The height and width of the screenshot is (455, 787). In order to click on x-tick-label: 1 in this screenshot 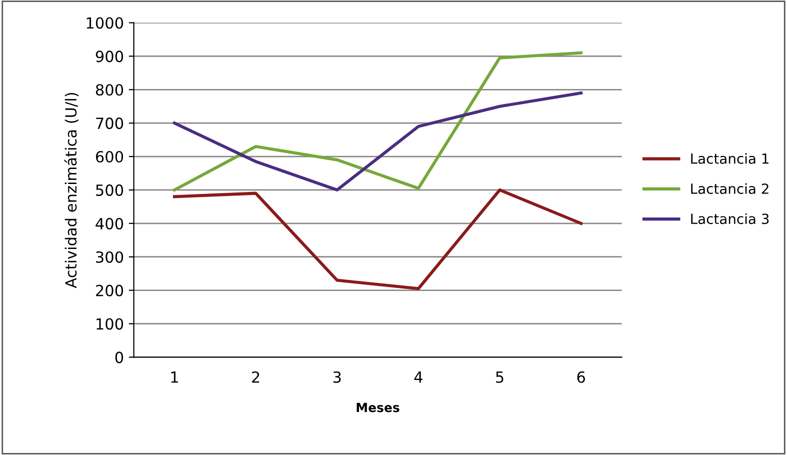, I will do `click(174, 377)`.